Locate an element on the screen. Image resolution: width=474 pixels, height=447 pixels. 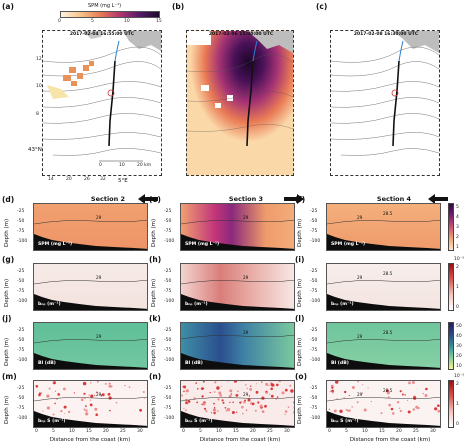
map-x-tick-3: 26 is located at coordinates (87, 179).